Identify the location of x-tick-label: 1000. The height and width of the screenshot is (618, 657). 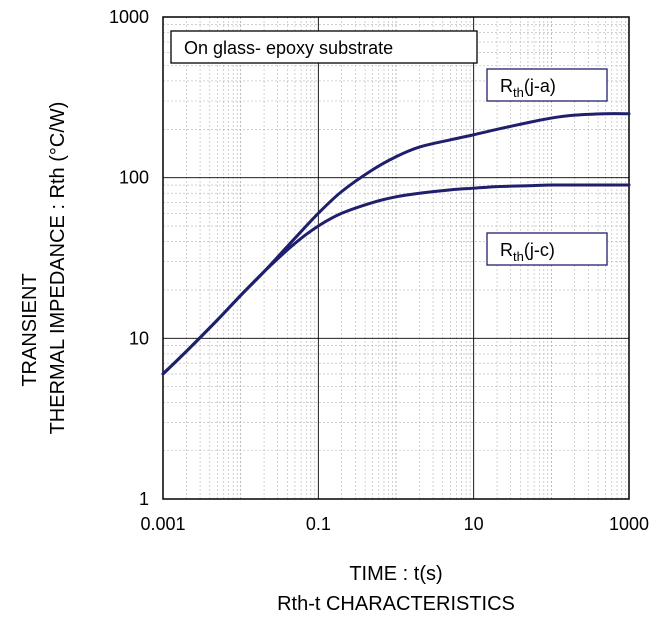
(629, 524).